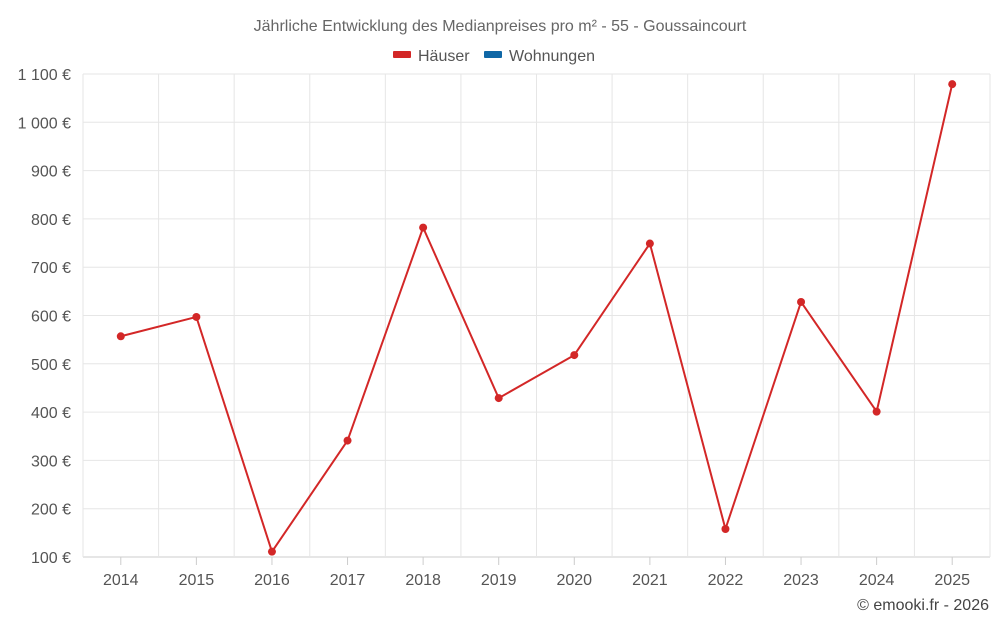 This screenshot has width=1000, height=625. What do you see at coordinates (498, 398) in the screenshot?
I see `data-point-2019` at bounding box center [498, 398].